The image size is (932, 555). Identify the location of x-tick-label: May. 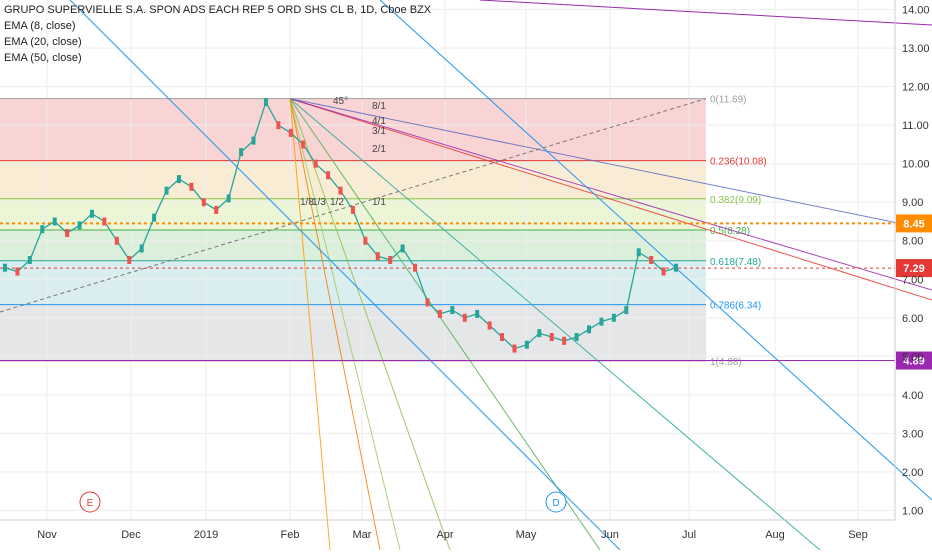
(526, 535).